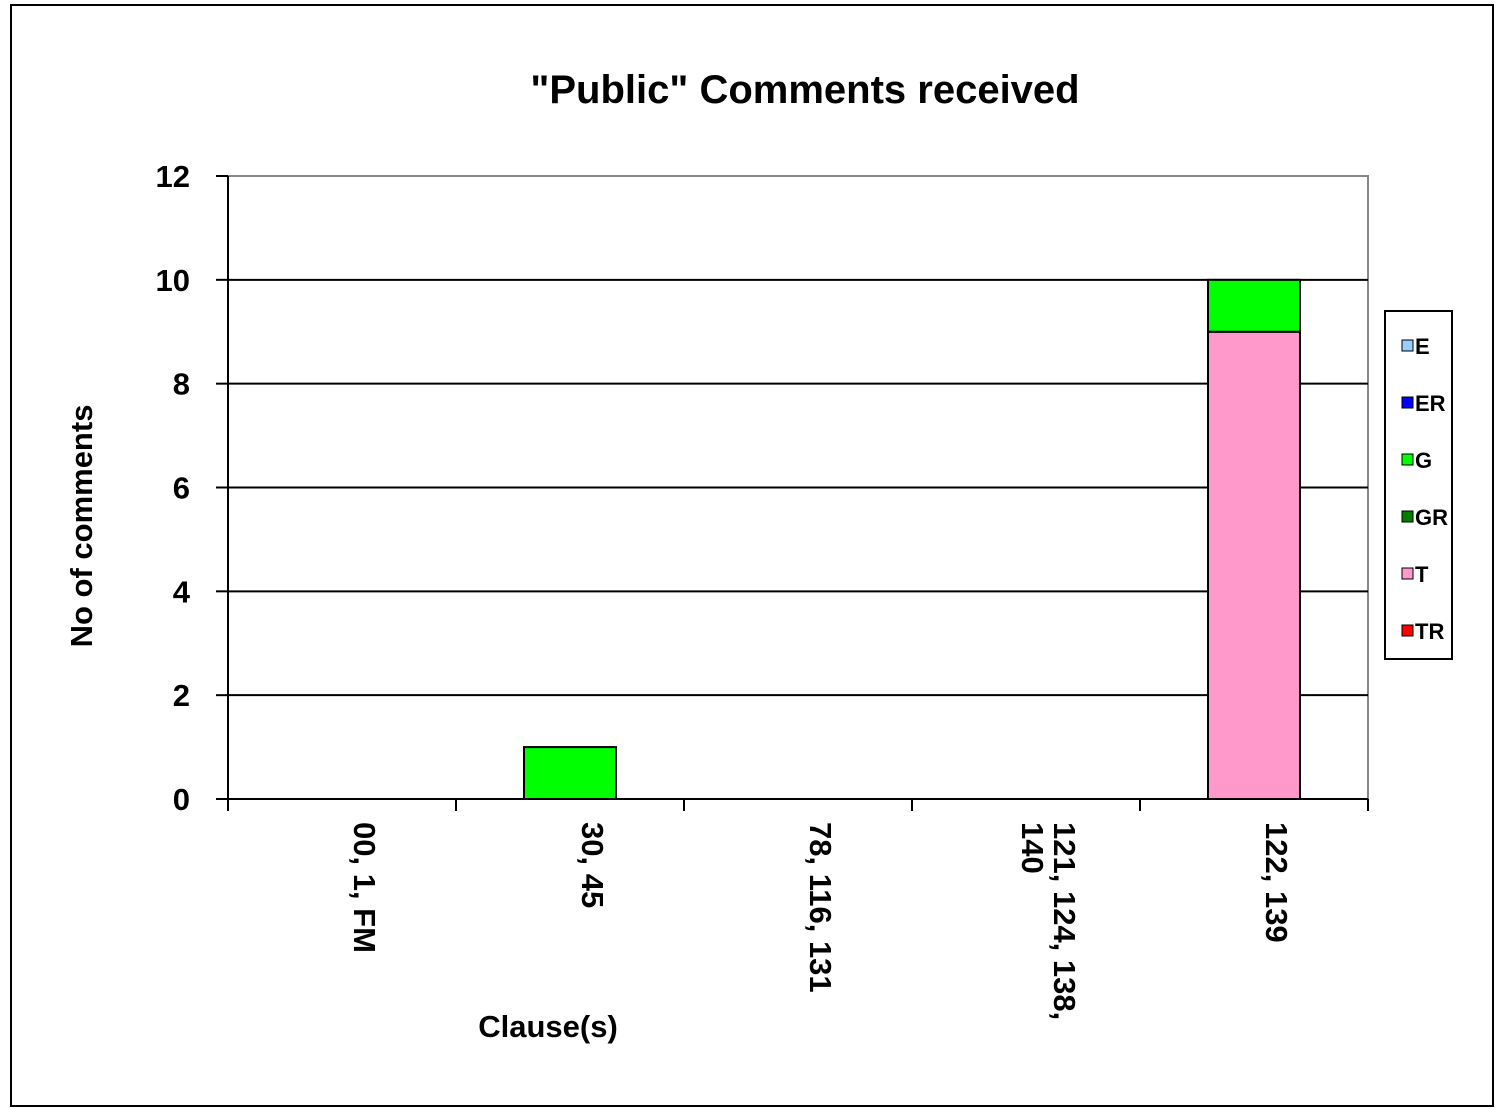  What do you see at coordinates (1431, 517) in the screenshot?
I see `legend-label-gr: GR` at bounding box center [1431, 517].